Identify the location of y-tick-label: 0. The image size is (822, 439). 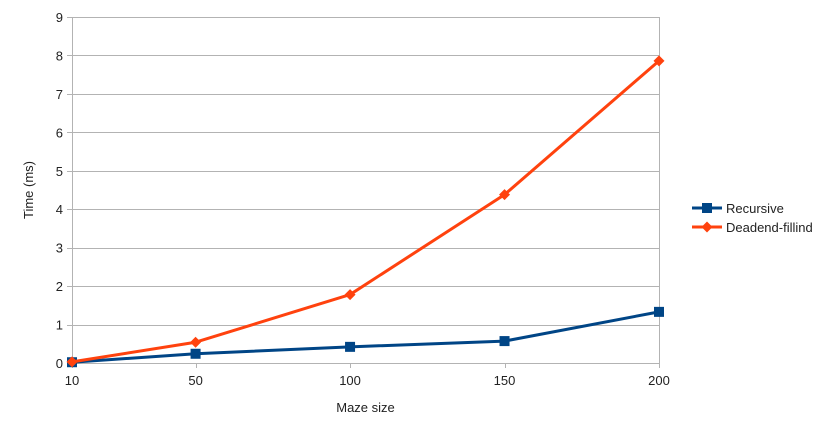
(59, 363).